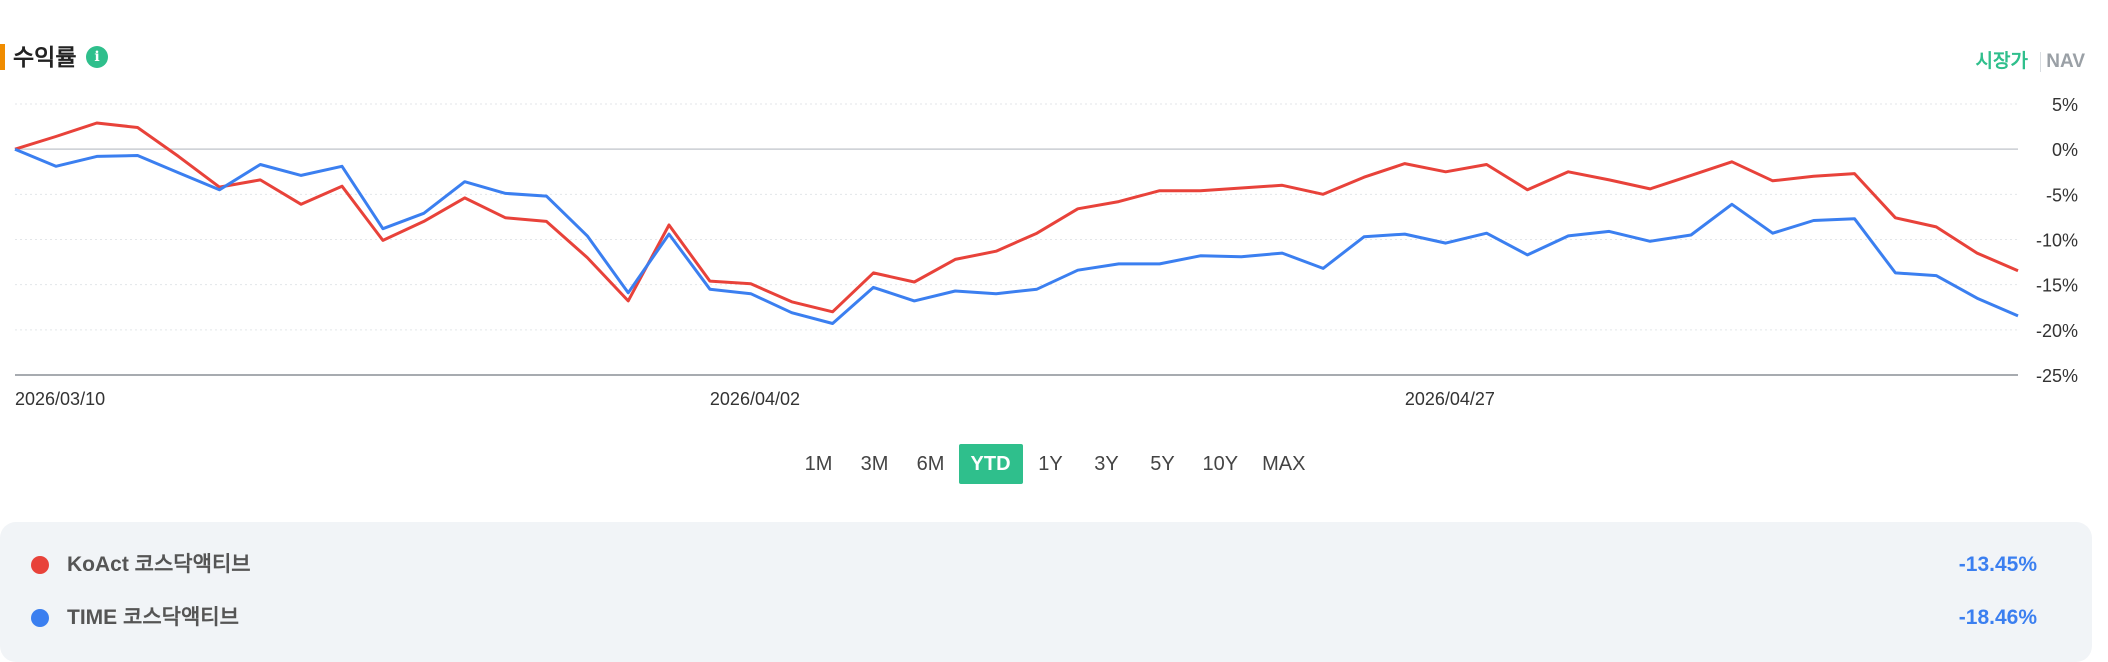  What do you see at coordinates (2001, 61) in the screenshot?
I see `toggle-market-price: 시장가` at bounding box center [2001, 61].